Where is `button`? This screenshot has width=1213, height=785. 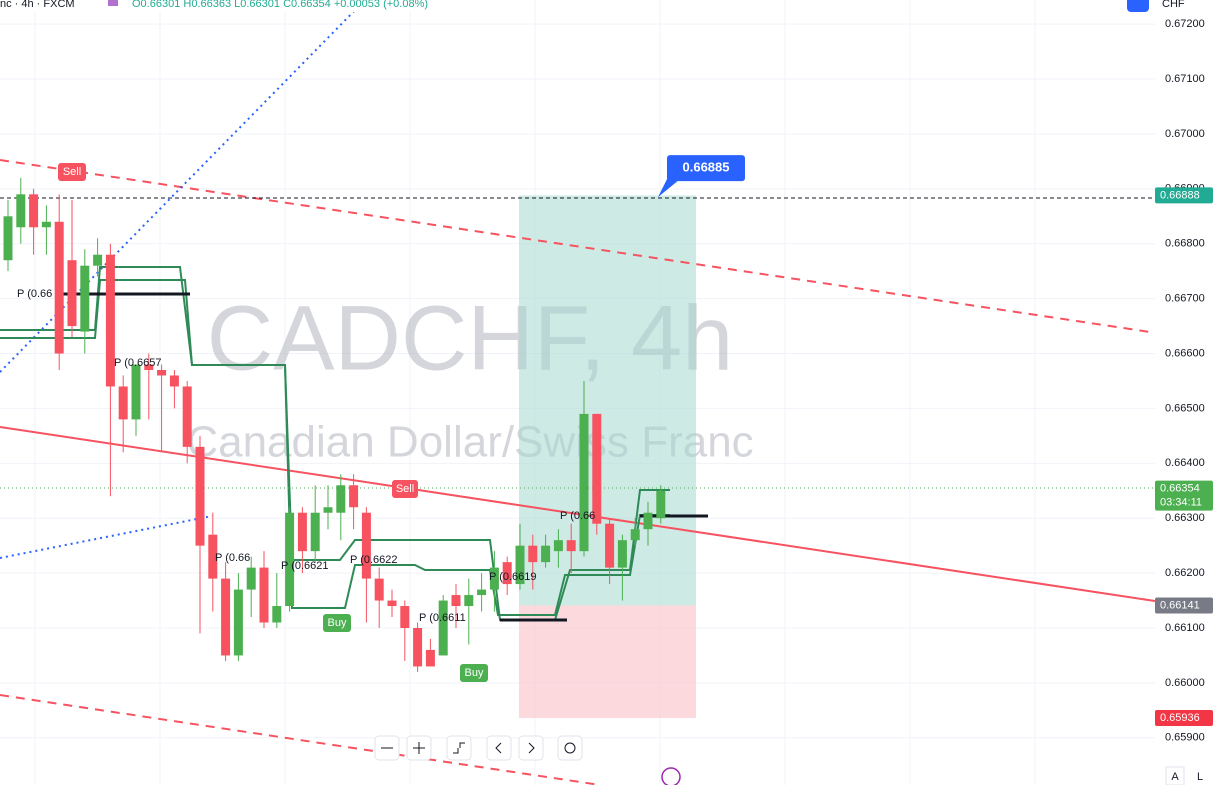 button is located at coordinates (1138, 6).